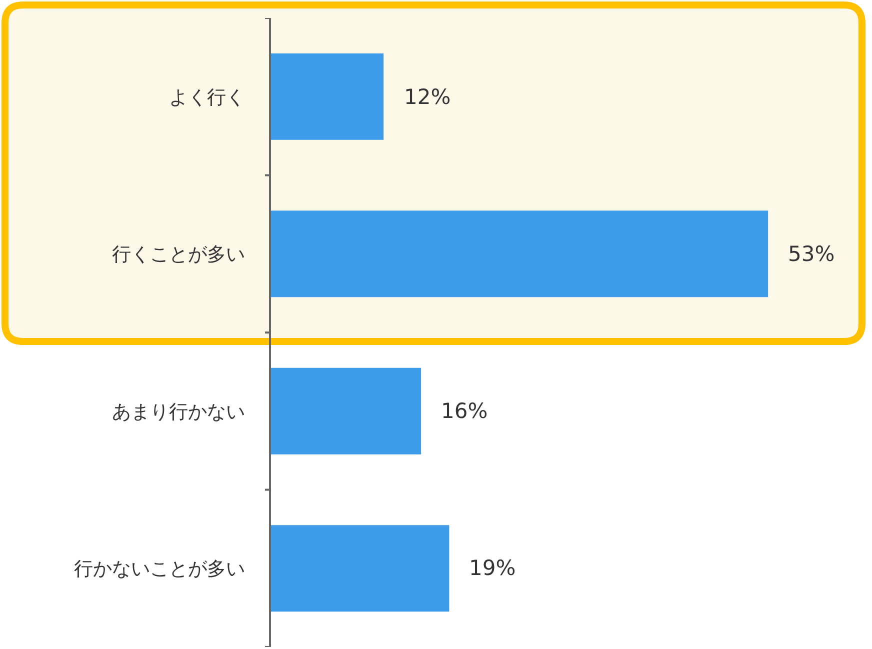  I want to click on y-tick-label: あまり行かない, so click(179, 411).